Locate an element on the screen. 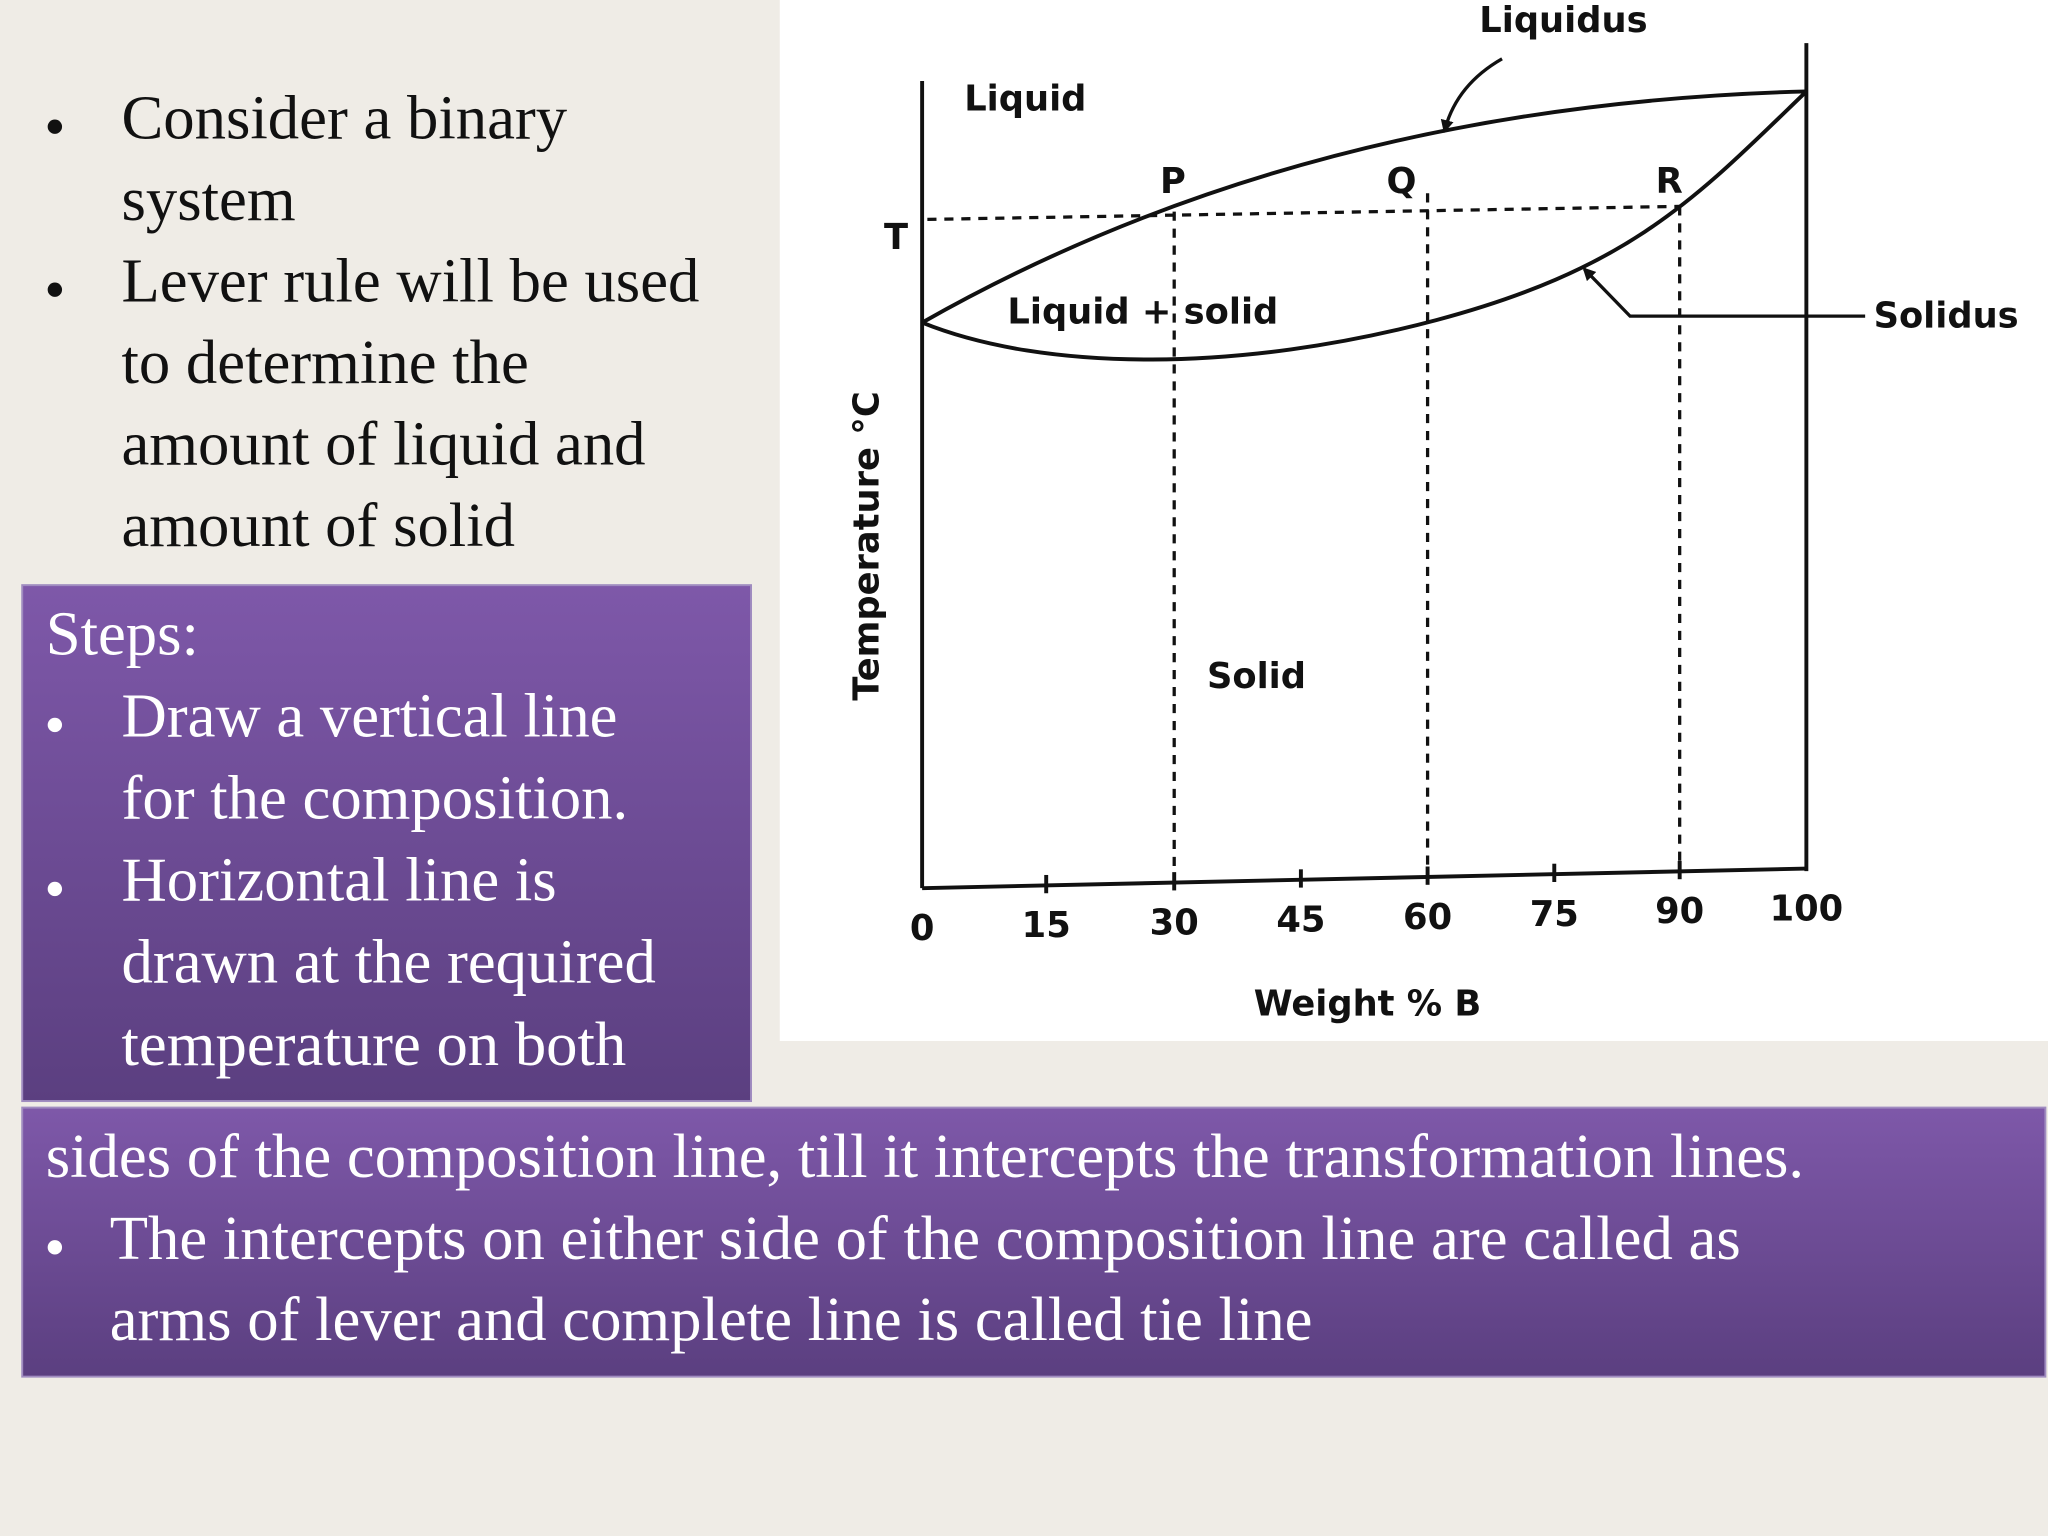  liquidus-label: Liquidus is located at coordinates (1563, 20).